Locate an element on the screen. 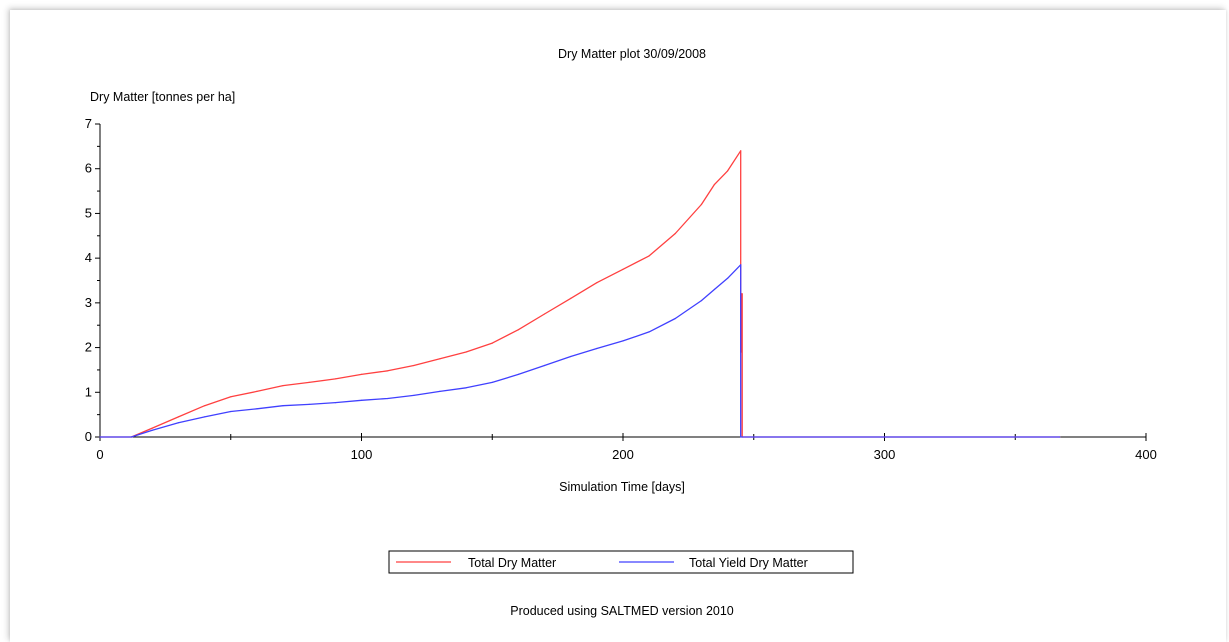  y-tick-label: 7 is located at coordinates (88, 123).